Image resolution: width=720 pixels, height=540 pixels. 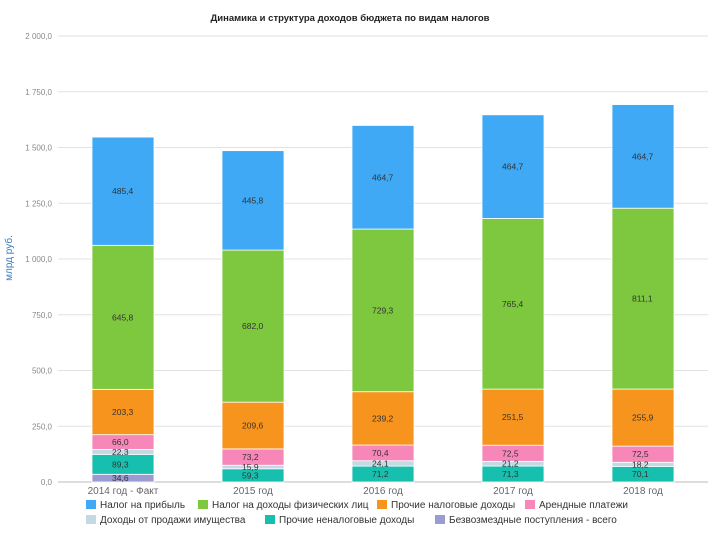 I want to click on data-label: 89,3, so click(x=120, y=464).